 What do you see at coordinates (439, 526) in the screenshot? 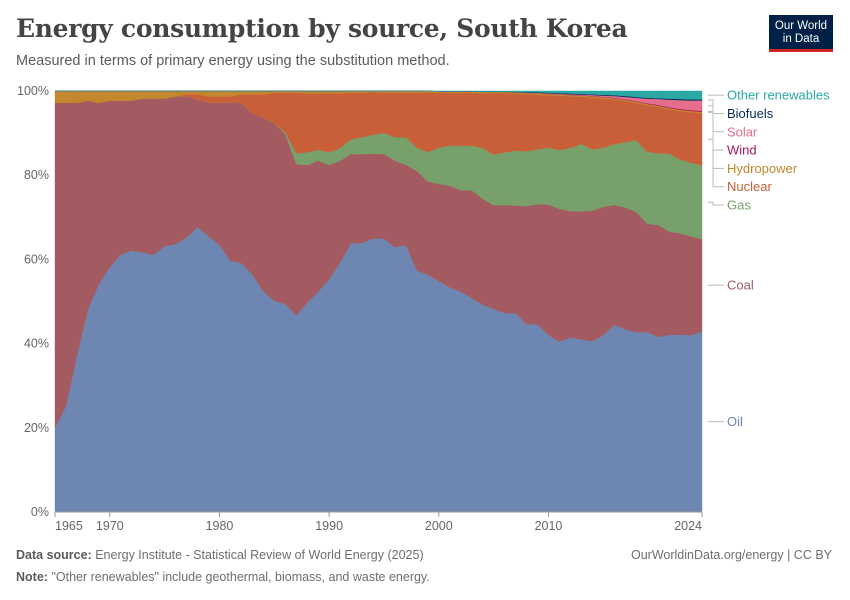
I see `x-tick-label: 2000` at bounding box center [439, 526].